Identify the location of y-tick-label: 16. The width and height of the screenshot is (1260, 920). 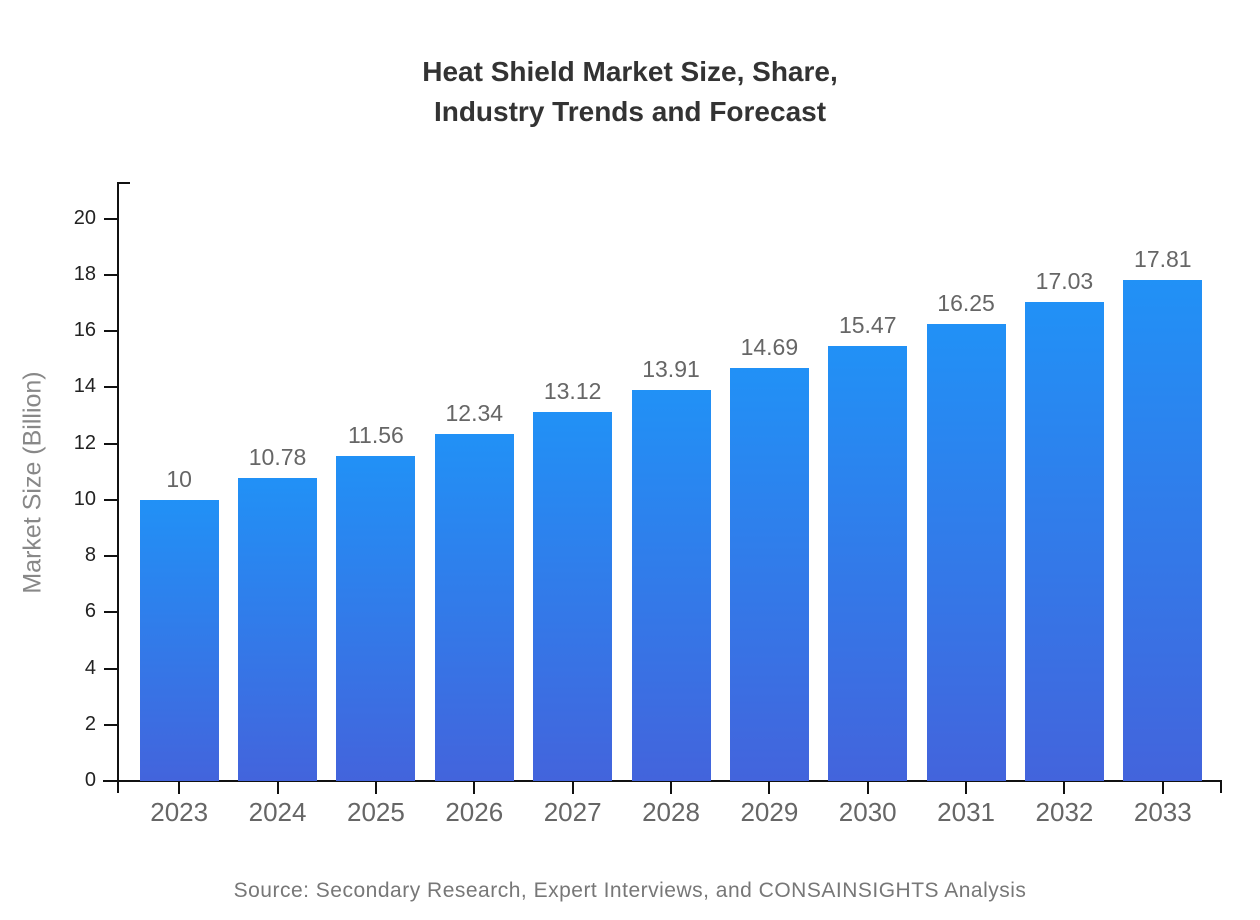
(84, 330).